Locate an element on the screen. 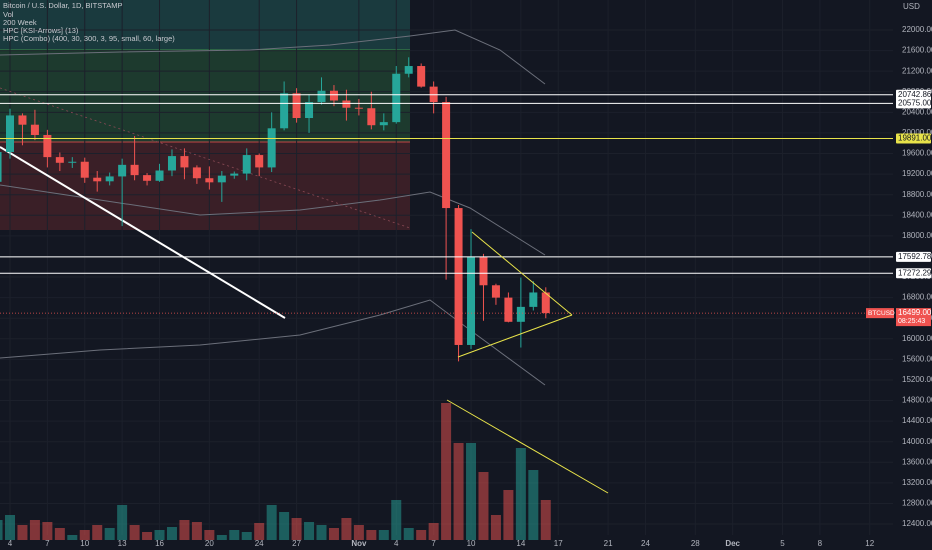 This screenshot has width=932, height=550. symbol-tag is located at coordinates (880, 313).